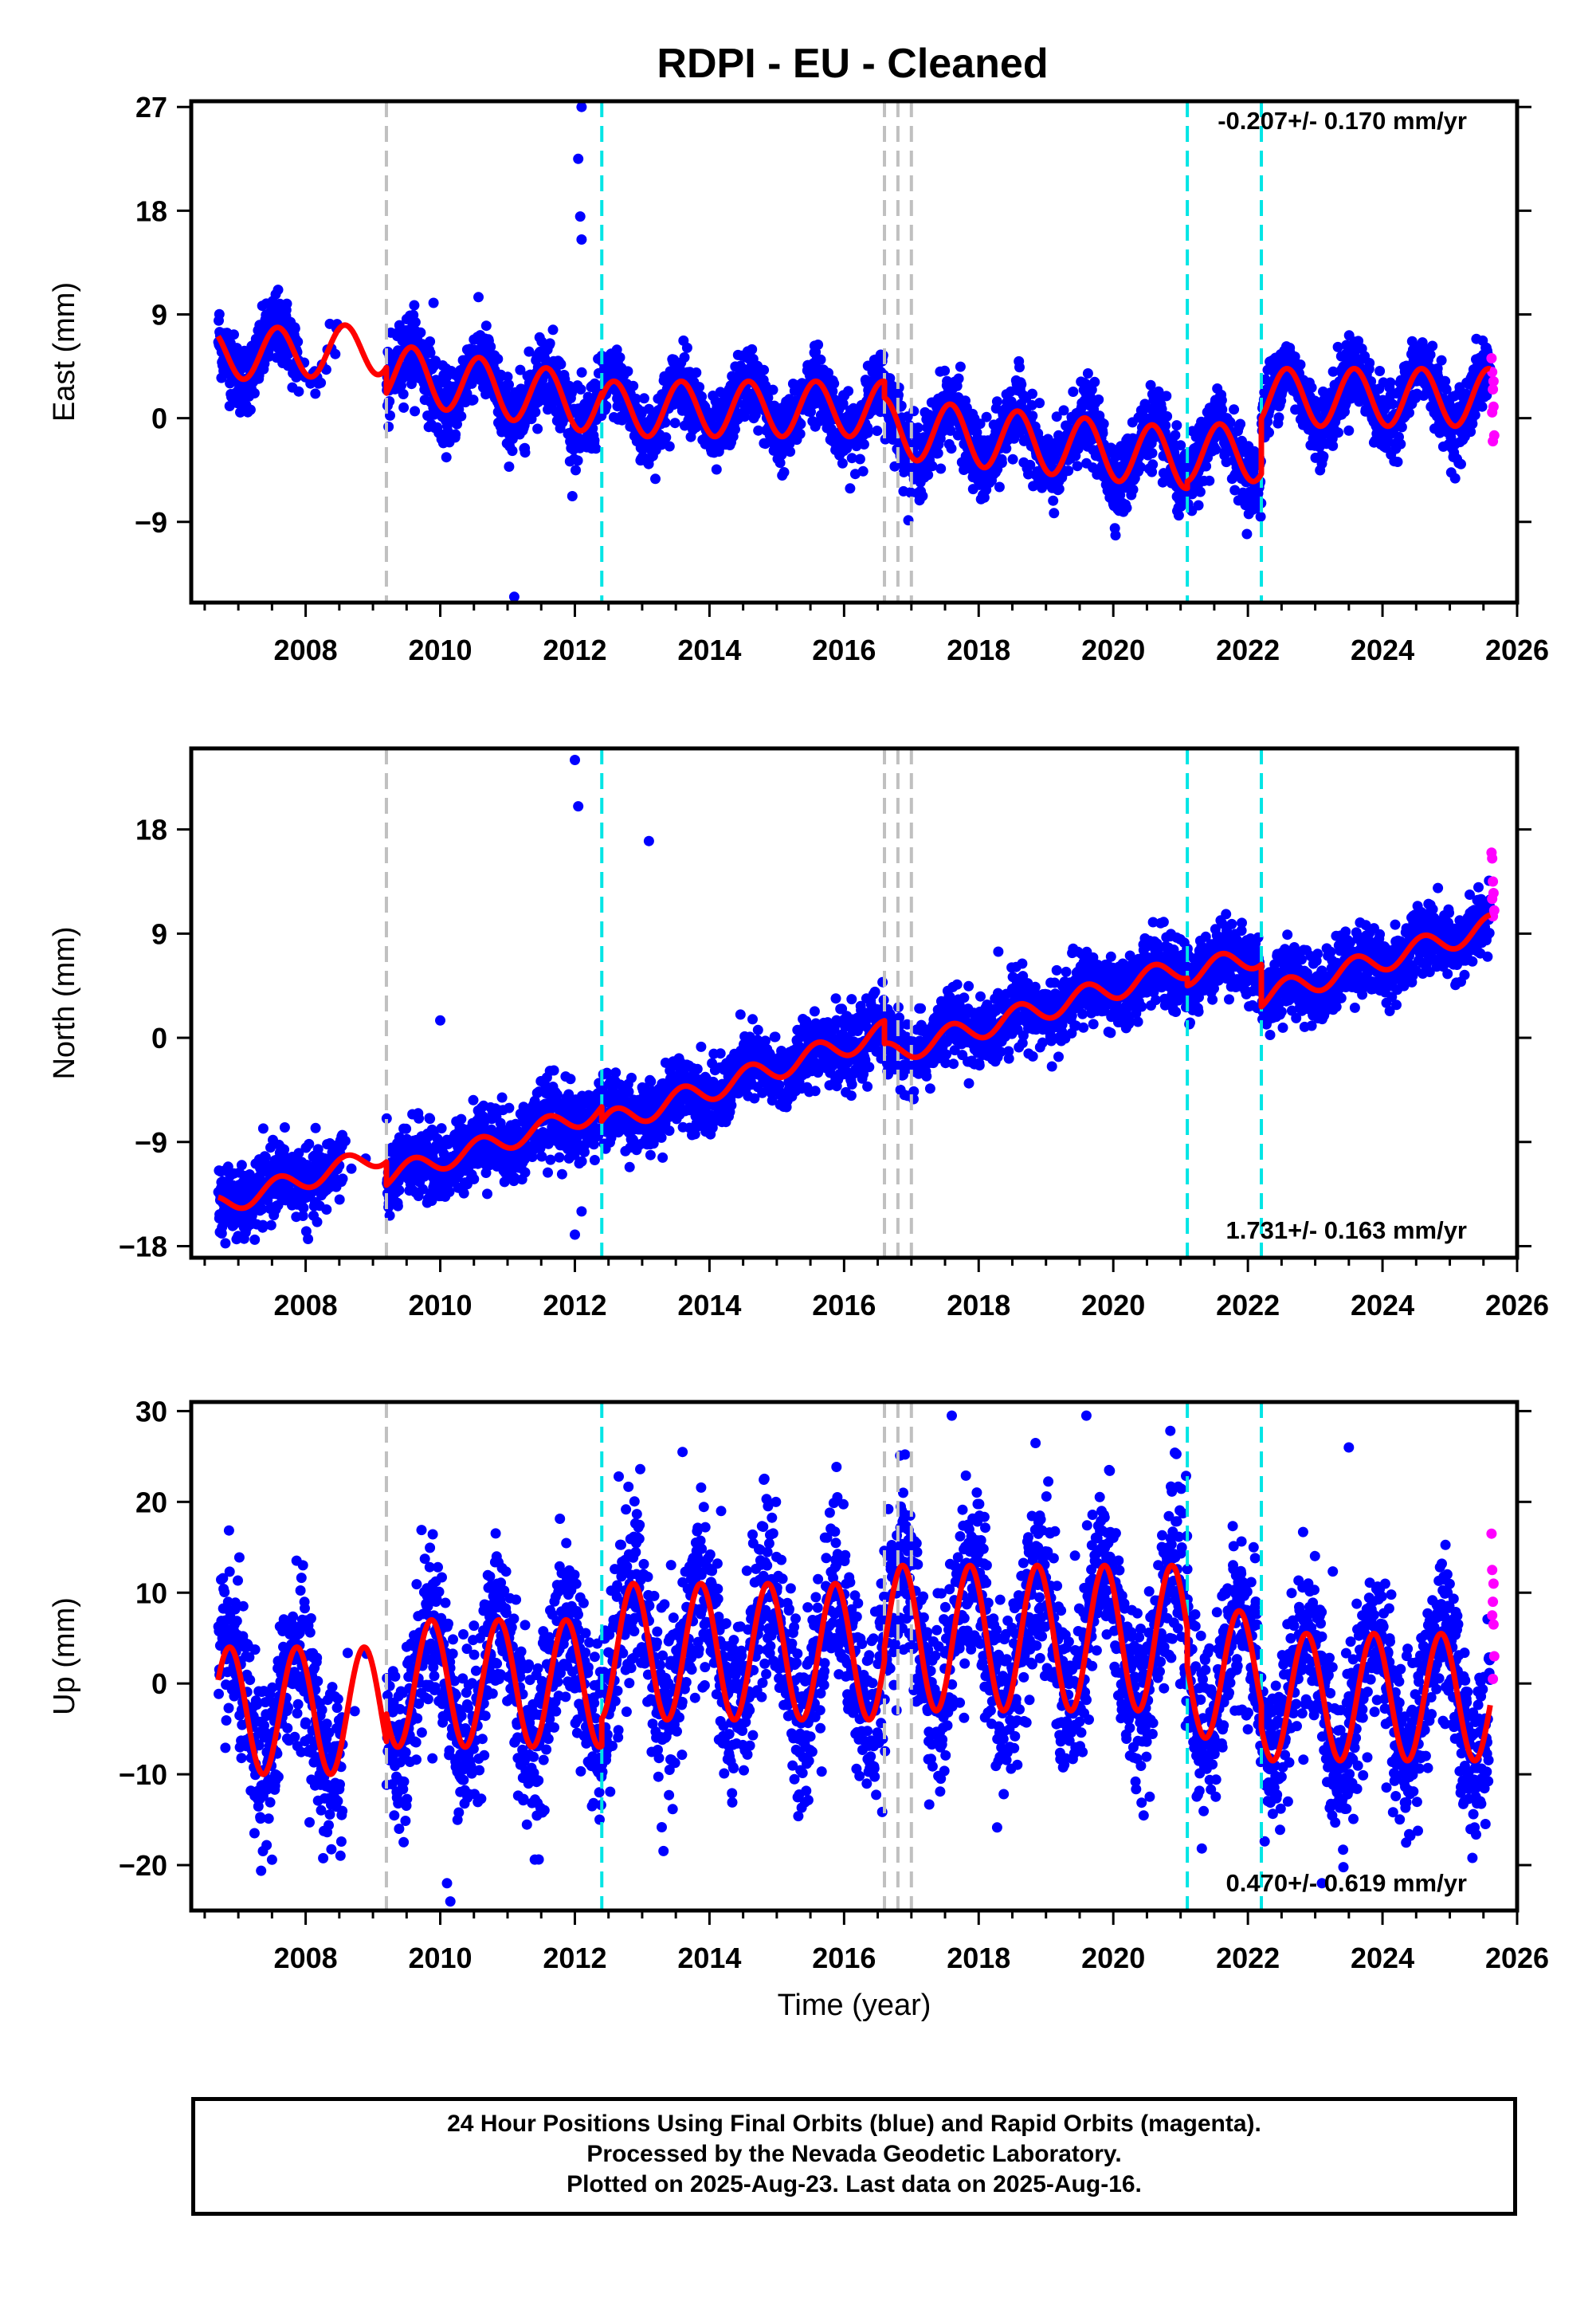  Describe the element at coordinates (306, 650) in the screenshot. I see `east-x-tick-label: 2008` at that location.